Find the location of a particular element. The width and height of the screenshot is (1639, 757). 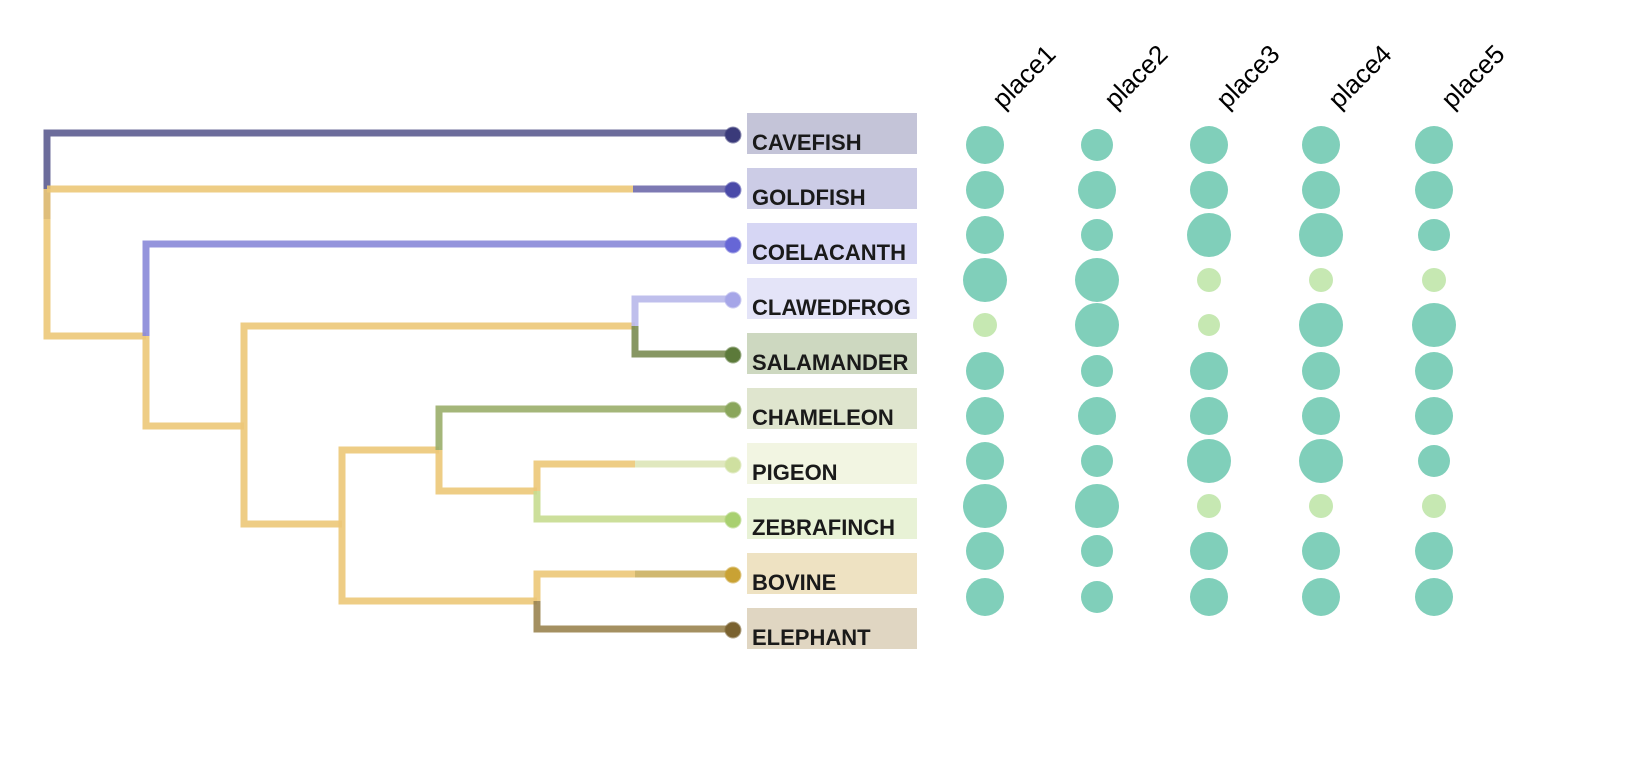

leaf-label: ZEBRAFINCH is located at coordinates (823, 527).